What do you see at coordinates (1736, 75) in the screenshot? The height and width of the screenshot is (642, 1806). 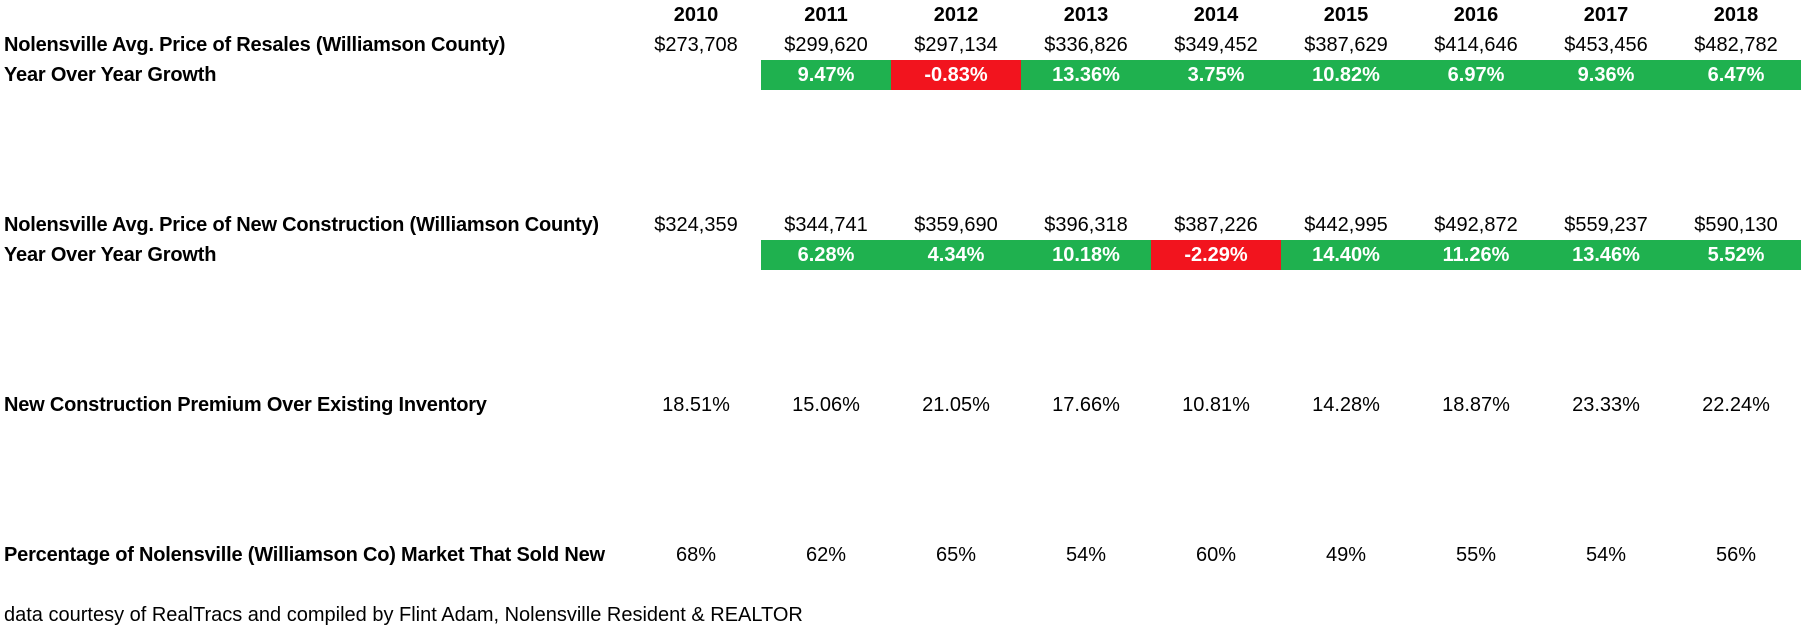 I see `growth-cell-positive: 6.47%` at bounding box center [1736, 75].